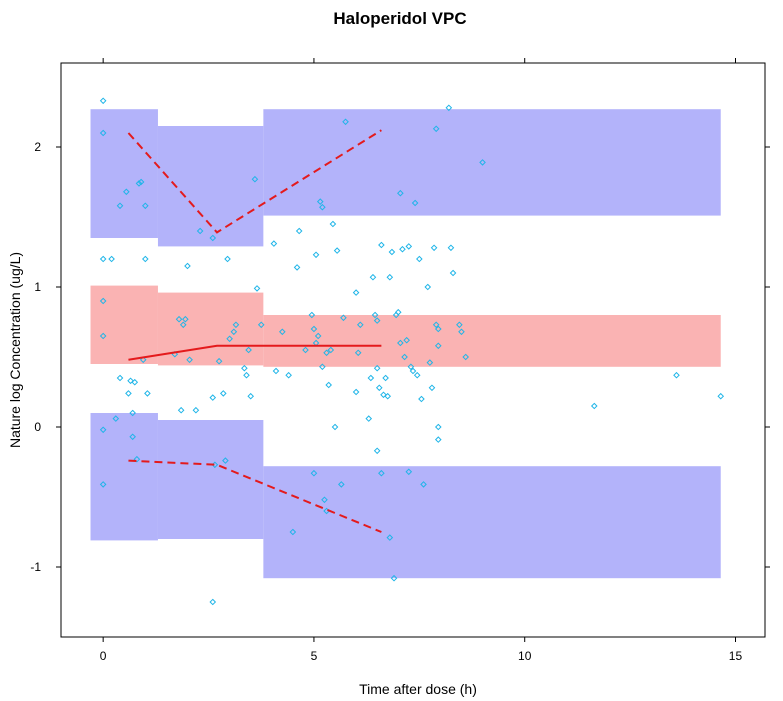 The image size is (783, 701). Describe the element at coordinates (37, 287) in the screenshot. I see `y-tick-label-1: 1` at that location.